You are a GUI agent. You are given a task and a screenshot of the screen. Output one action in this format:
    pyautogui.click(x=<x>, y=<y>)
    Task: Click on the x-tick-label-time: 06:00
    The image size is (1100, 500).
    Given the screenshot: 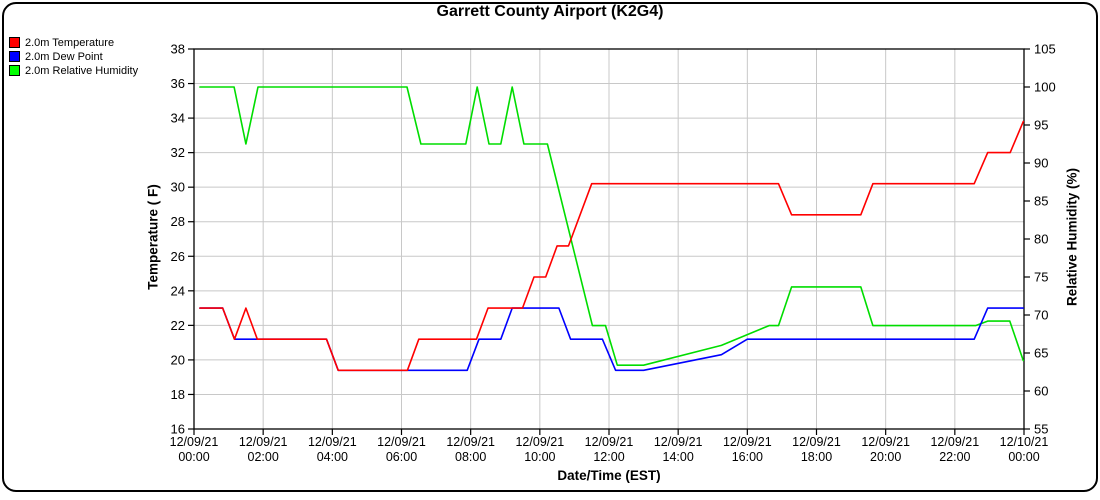 What is the action you would take?
    pyautogui.click(x=401, y=457)
    